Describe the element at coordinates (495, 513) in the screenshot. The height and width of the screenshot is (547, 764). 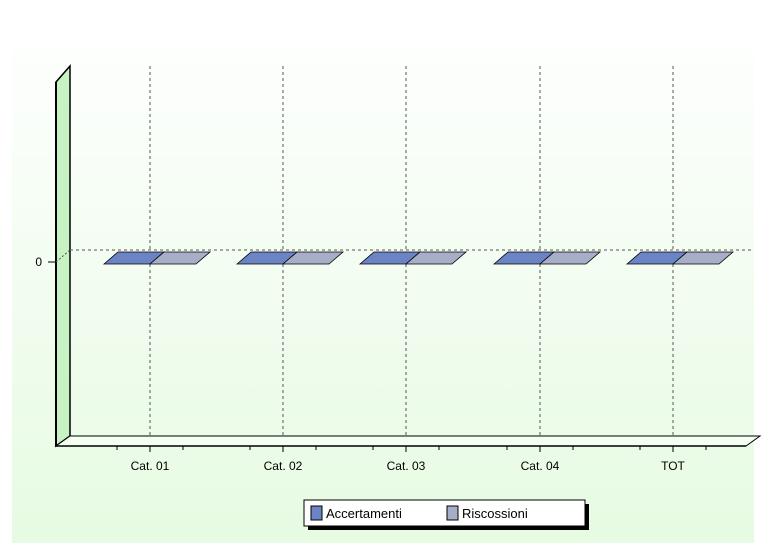
I see `legend-label-riscossioni: Riscossioni` at that location.